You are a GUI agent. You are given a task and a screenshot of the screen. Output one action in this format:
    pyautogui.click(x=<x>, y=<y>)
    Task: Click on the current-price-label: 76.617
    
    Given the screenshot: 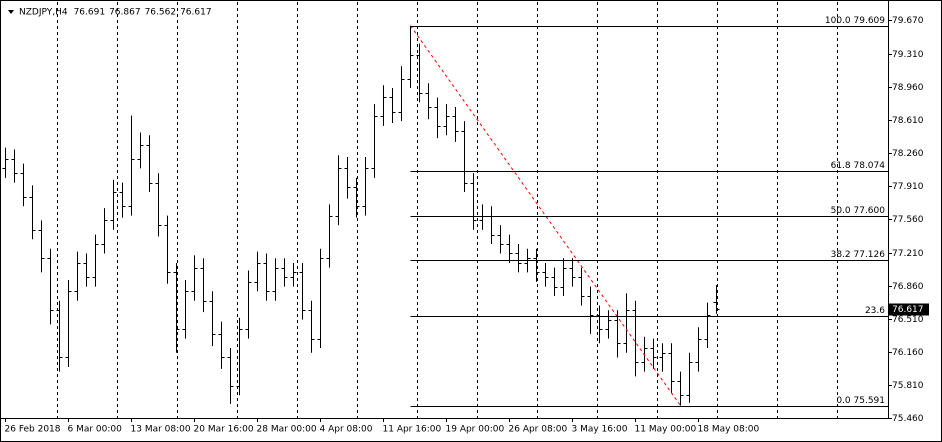 What is the action you would take?
    pyautogui.click(x=908, y=310)
    